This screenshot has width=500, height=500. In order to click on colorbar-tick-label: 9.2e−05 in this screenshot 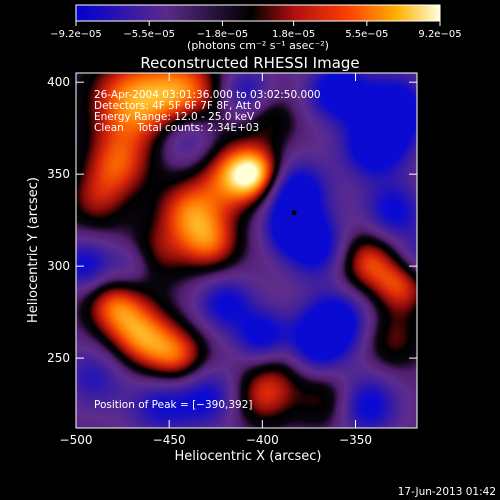, I will do `click(439, 34)`.